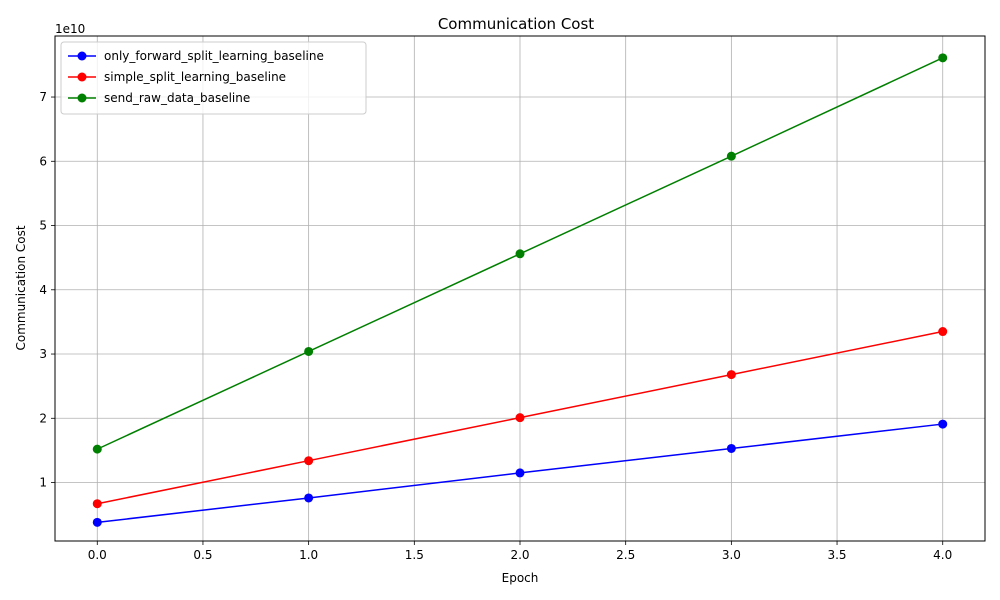 The width and height of the screenshot is (1000, 600). Describe the element at coordinates (836, 555) in the screenshot. I see `x-tick-label: 3.5` at that location.